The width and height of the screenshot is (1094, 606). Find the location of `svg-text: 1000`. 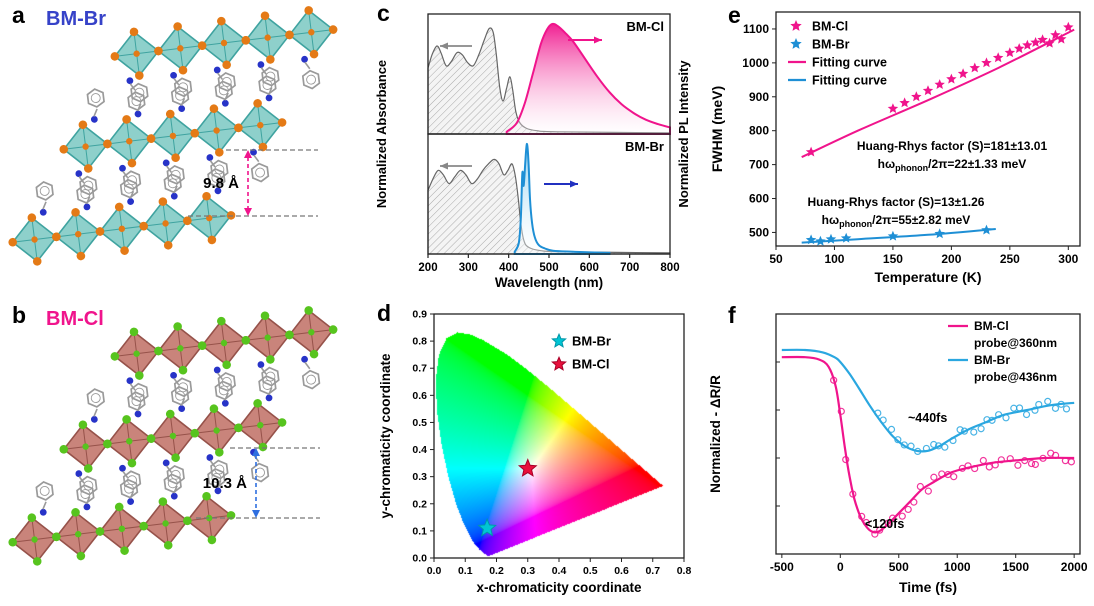

svg-text: 1000 is located at coordinates (957, 567).